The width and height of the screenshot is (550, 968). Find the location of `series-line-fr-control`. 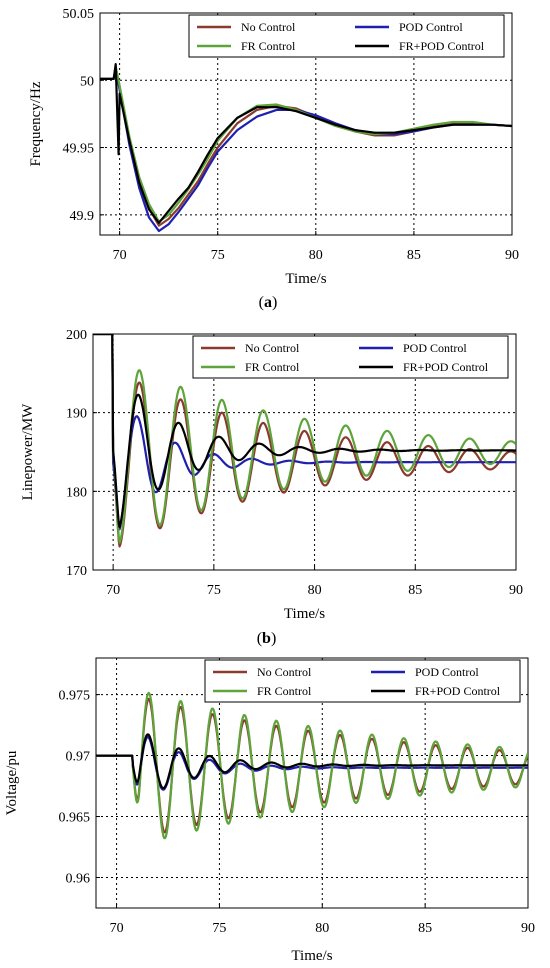

series-line-fr-control is located at coordinates (312, 765).